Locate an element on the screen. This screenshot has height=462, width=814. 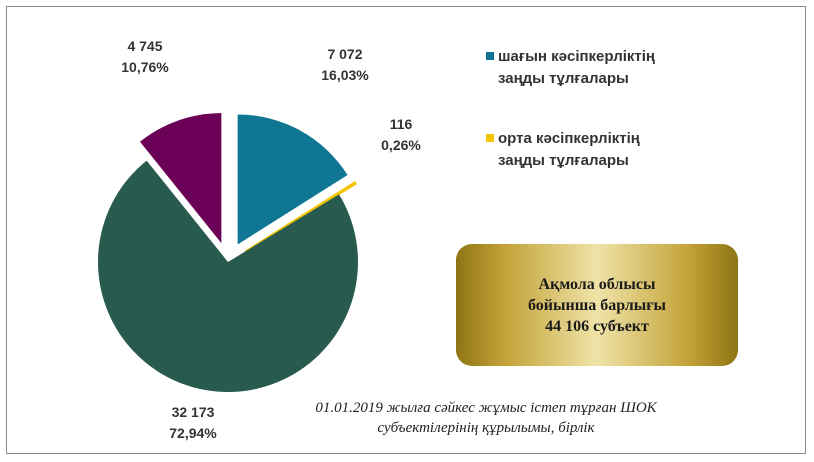
total-box-line2: бойынша барлығы is located at coordinates (597, 305).